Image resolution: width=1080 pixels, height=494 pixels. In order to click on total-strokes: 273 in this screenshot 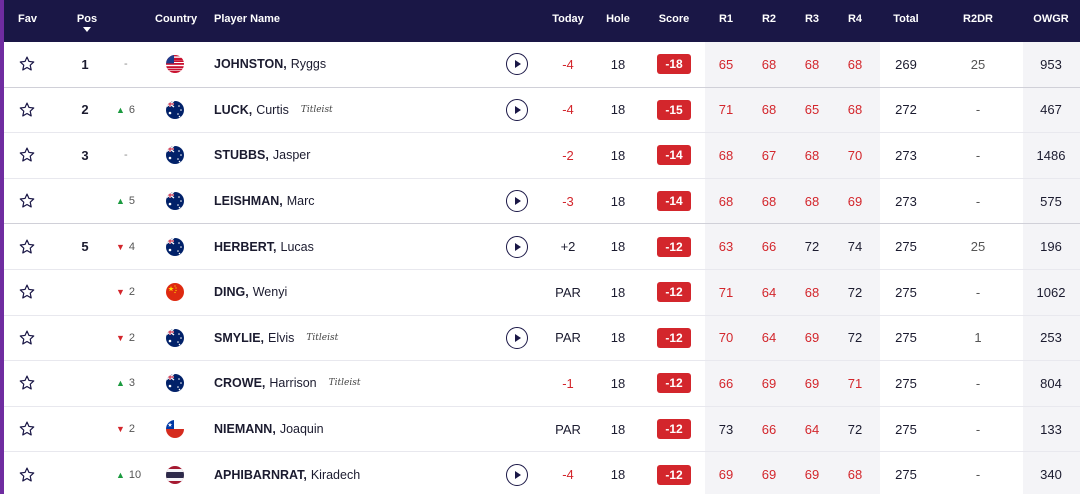, I will do `click(906, 201)`.